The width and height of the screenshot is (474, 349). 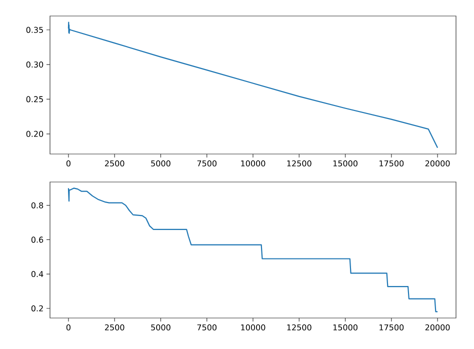 I want to click on y-tick-label: 0.20, so click(x=35, y=133).